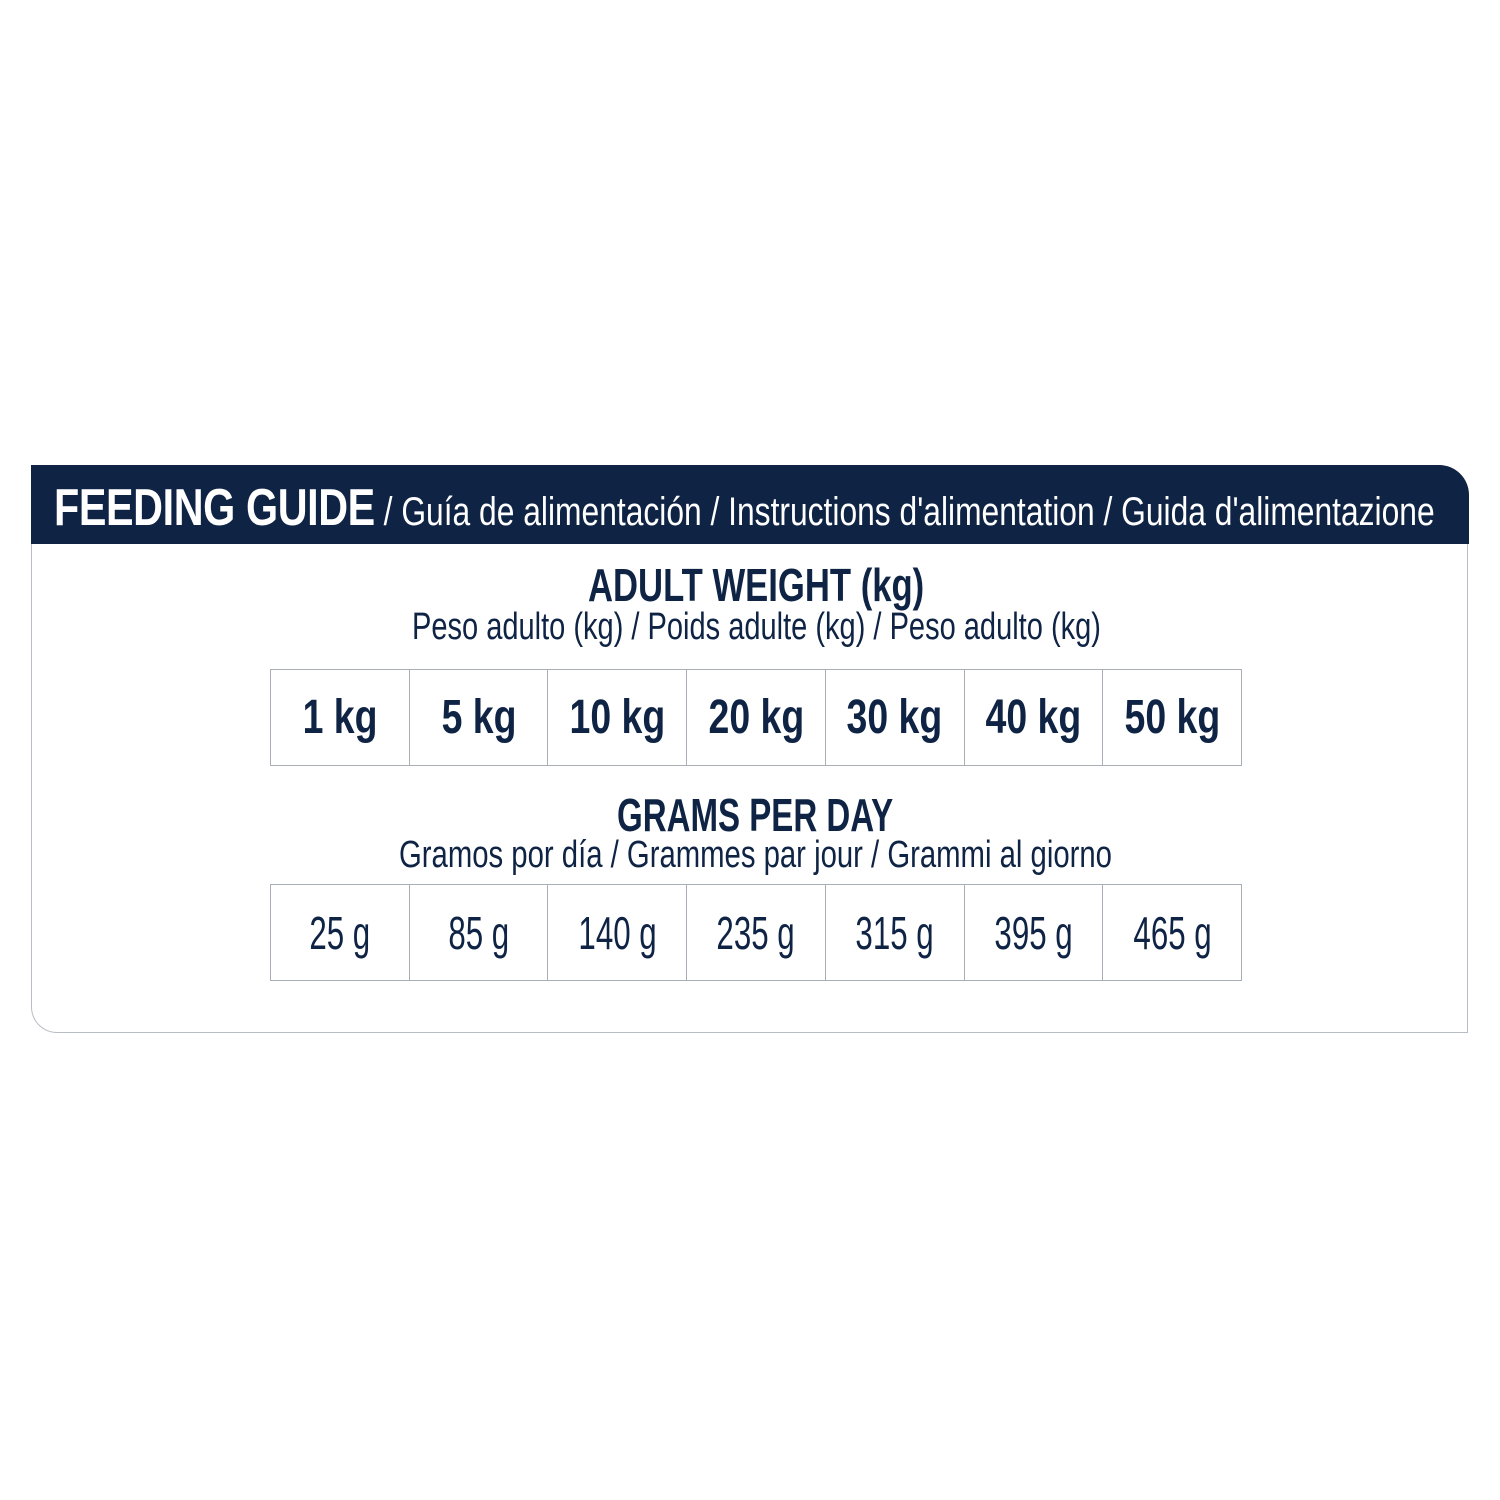 This screenshot has width=1500, height=1500. I want to click on weight-cell: 20 kg, so click(756, 717).